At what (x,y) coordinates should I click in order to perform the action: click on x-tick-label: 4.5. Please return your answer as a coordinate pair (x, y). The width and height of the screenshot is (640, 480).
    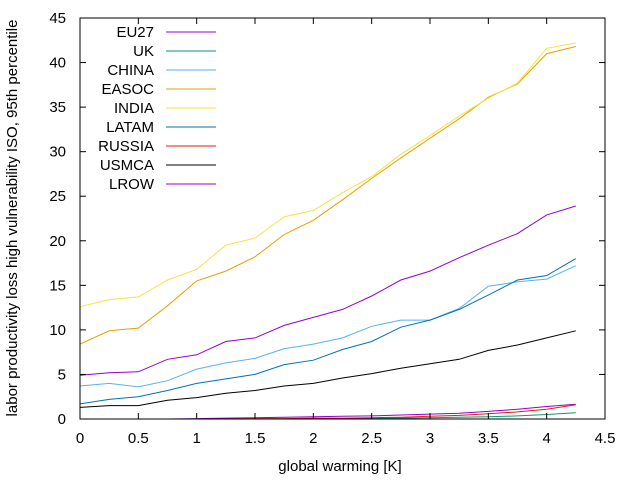
    Looking at the image, I should click on (605, 438).